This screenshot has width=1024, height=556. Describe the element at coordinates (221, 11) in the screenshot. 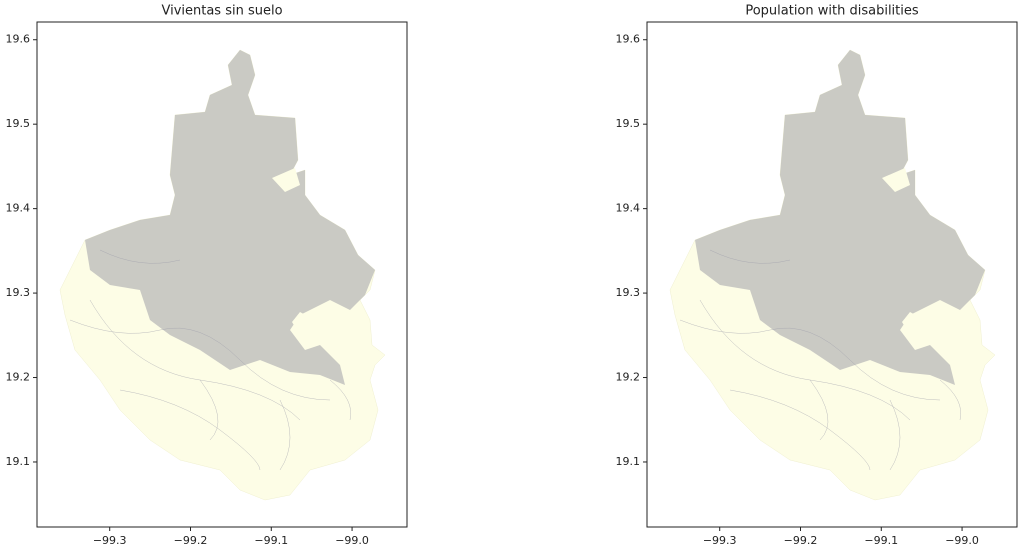

I see `chart-title: Vivientas sin suelo` at that location.